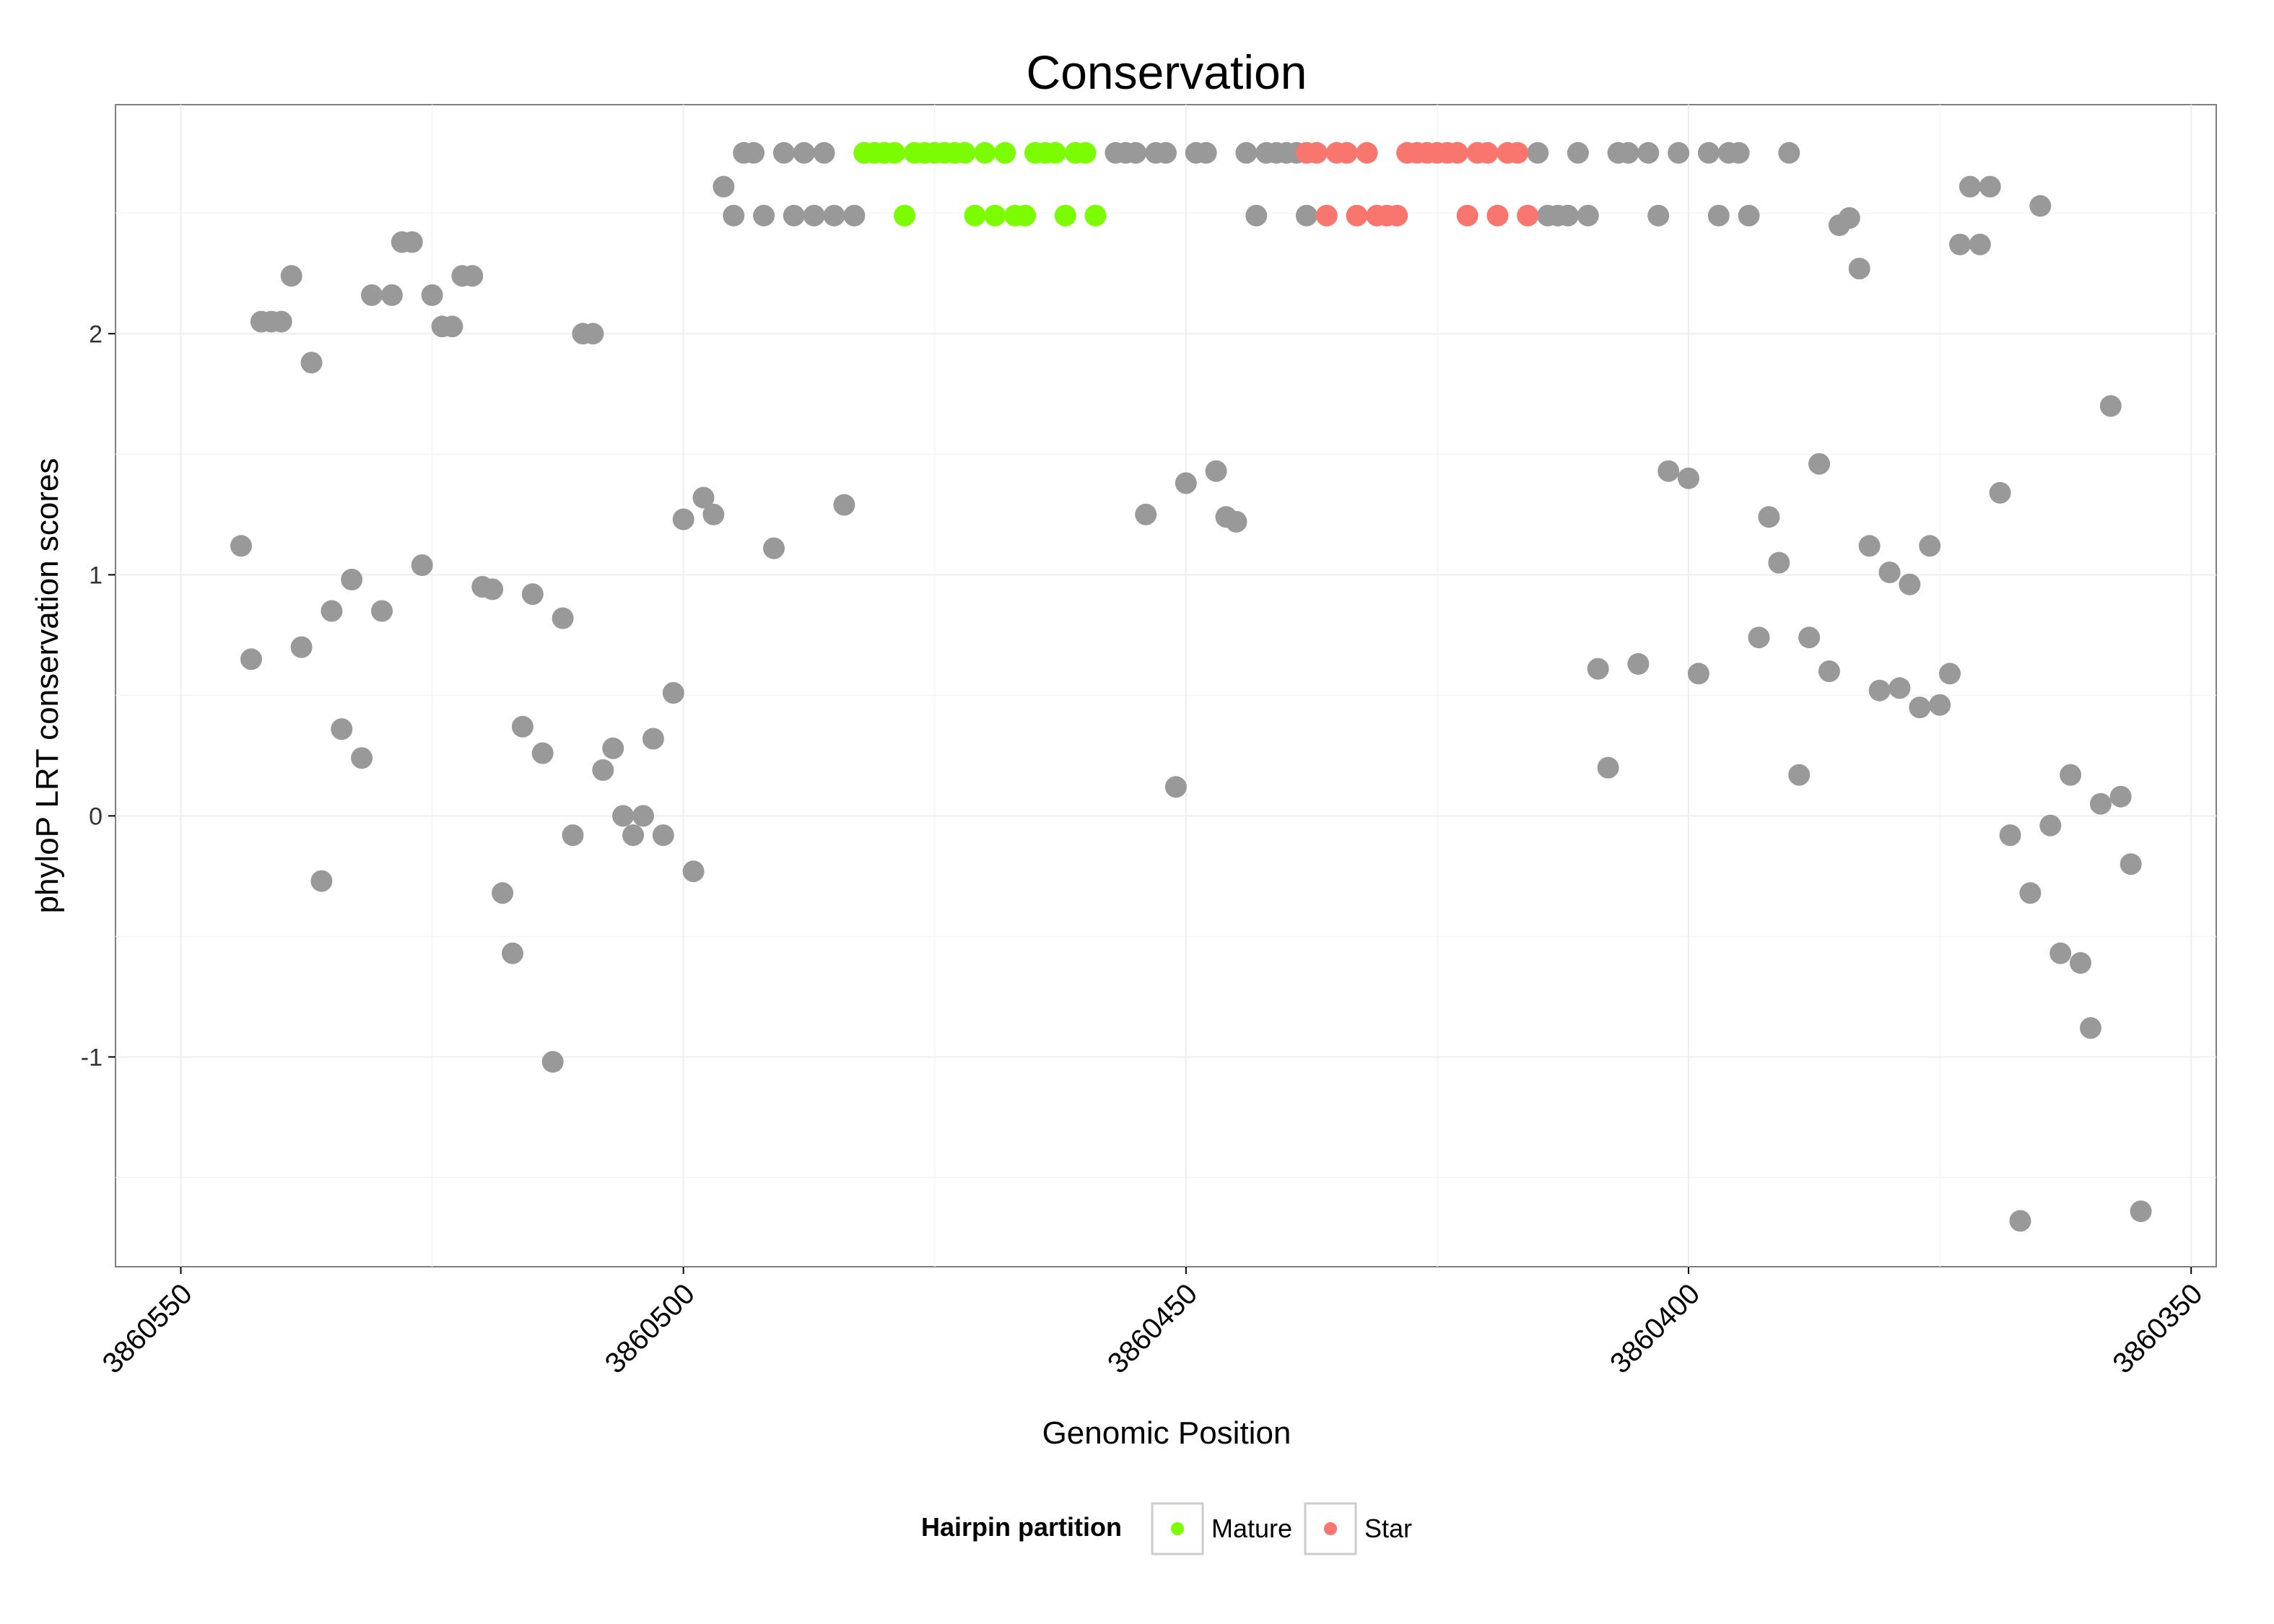 The image size is (2274, 1624). I want to click on x-tick-label: 3860500, so click(650, 1328).